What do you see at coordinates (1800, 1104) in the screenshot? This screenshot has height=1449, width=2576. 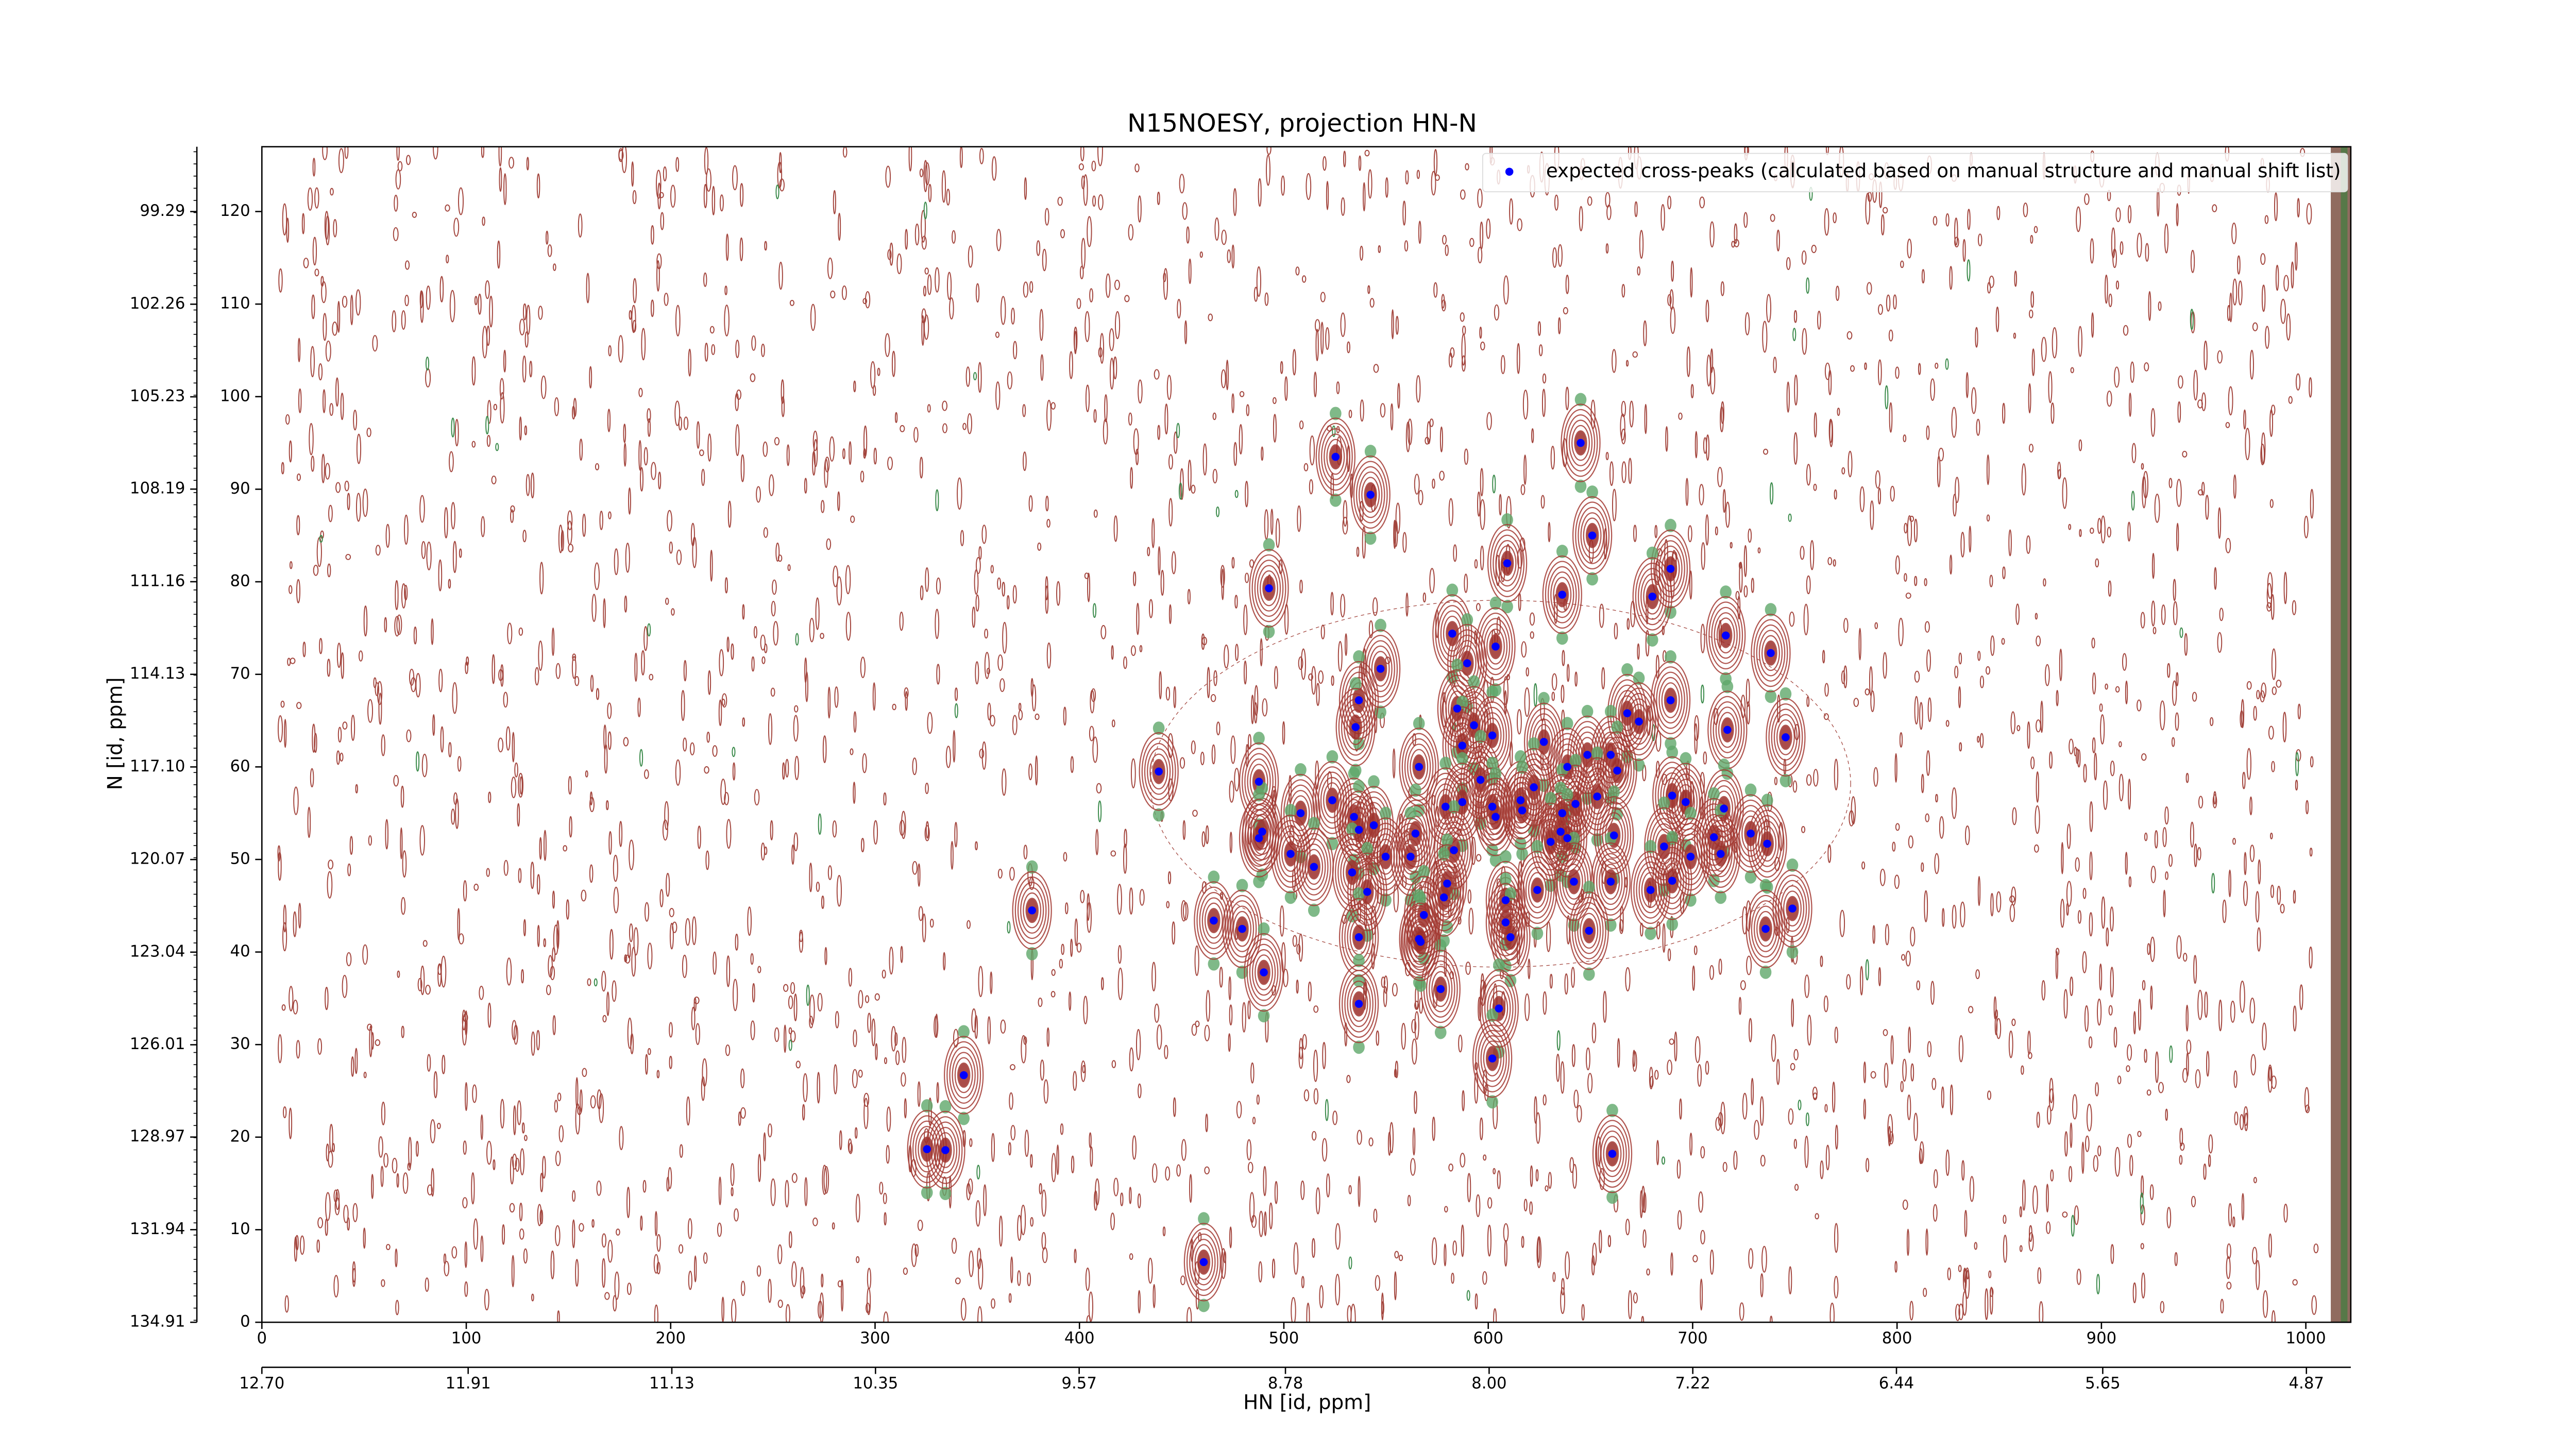 I see `noise-contour-negative` at bounding box center [1800, 1104].